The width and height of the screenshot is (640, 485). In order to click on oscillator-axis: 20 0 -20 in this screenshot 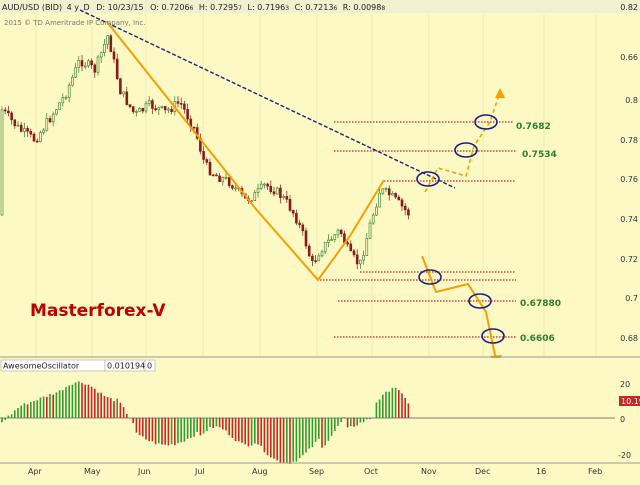, I will do `click(624, 420)`.